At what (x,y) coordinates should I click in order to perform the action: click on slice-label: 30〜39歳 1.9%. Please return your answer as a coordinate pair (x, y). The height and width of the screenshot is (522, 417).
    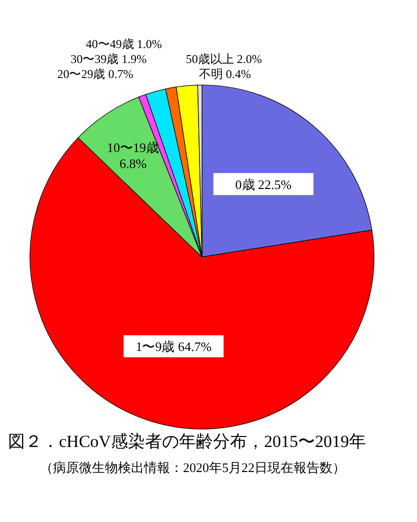
    Looking at the image, I should click on (108, 59).